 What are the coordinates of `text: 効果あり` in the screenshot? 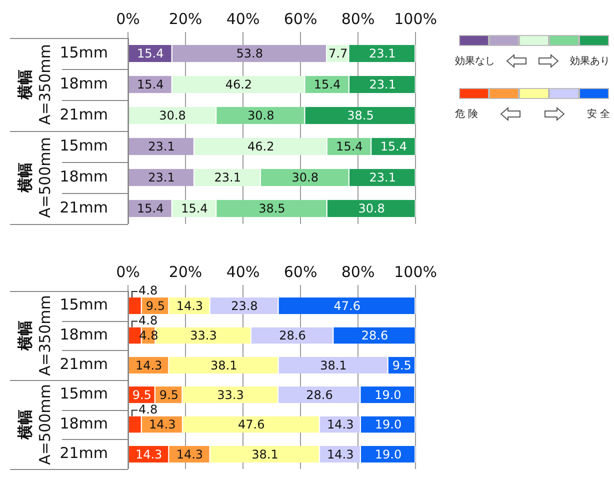 It's located at (590, 61).